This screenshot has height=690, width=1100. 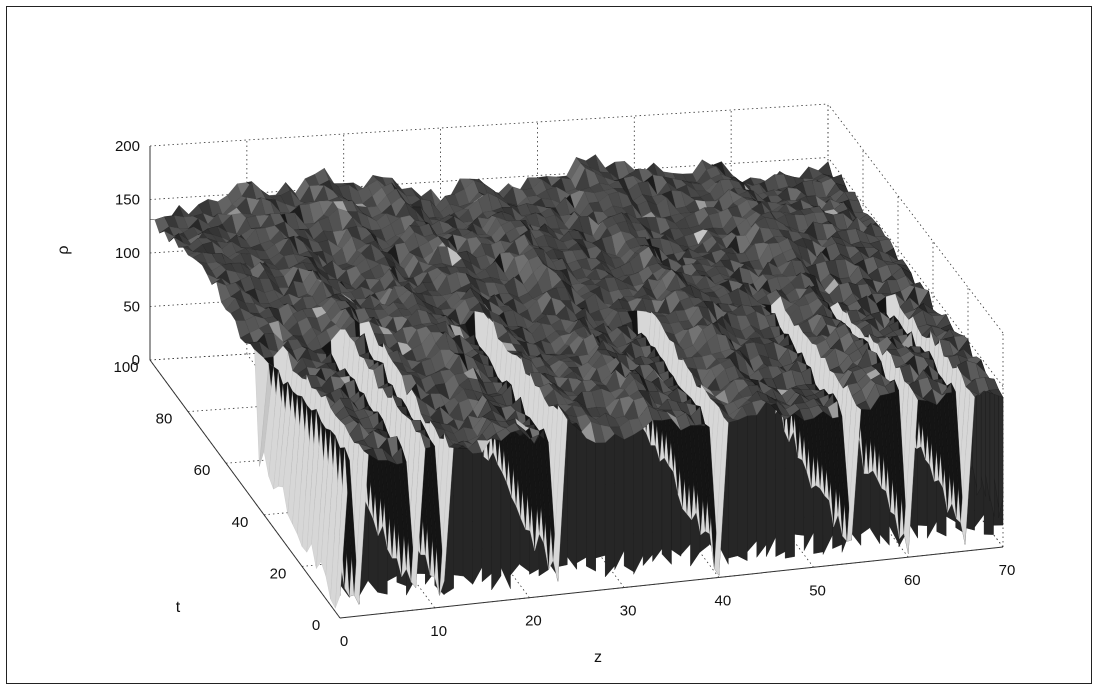 What do you see at coordinates (245, 489) in the screenshot?
I see `y-axis-line` at bounding box center [245, 489].